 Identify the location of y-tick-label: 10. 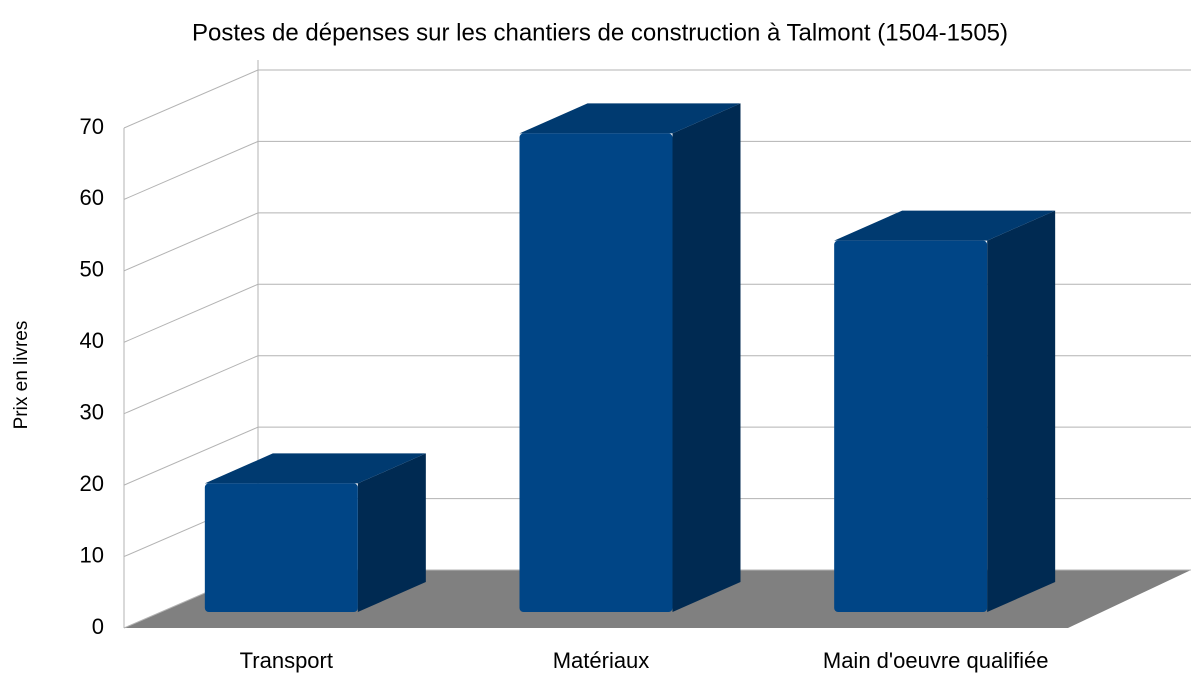
(92, 554).